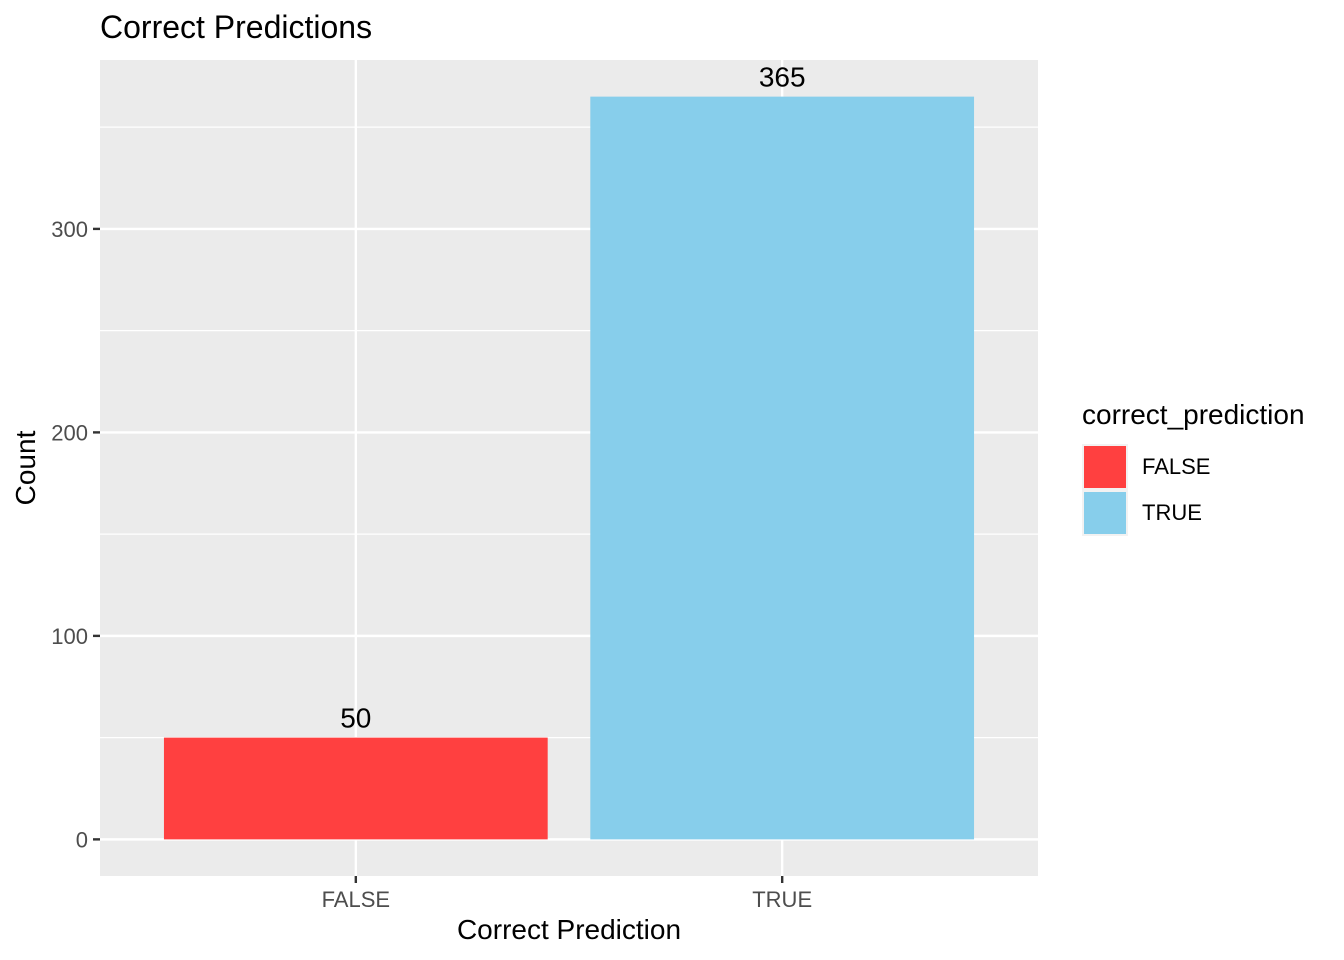 The height and width of the screenshot is (960, 1344). I want to click on y-tick-label: 0, so click(82, 839).